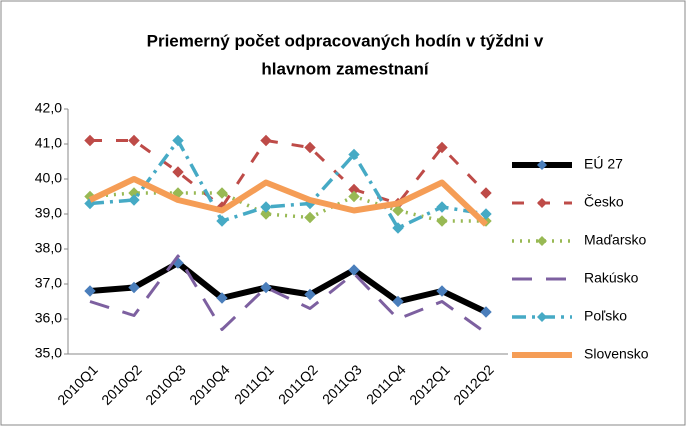  Describe the element at coordinates (48, 318) in the screenshot. I see `y-tick-label: 36,0` at that location.